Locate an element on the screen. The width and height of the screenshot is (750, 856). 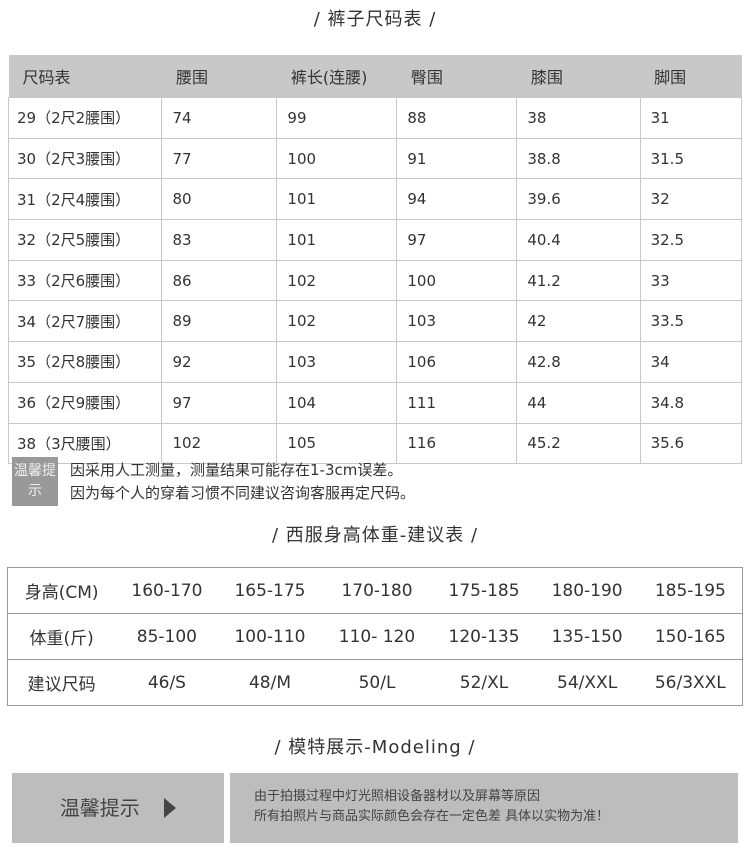
tip-line-2: 所有拍照片与商品实际颜色会存在一定色差 具体以实物为准！ is located at coordinates (432, 816).